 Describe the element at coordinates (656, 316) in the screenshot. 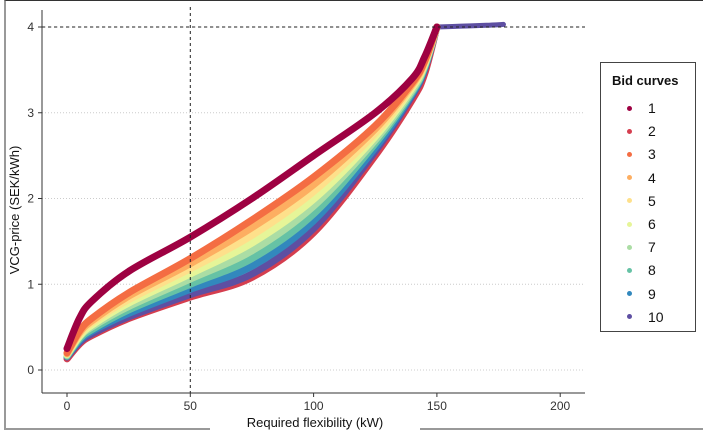

I see `legend-label: 10` at that location.